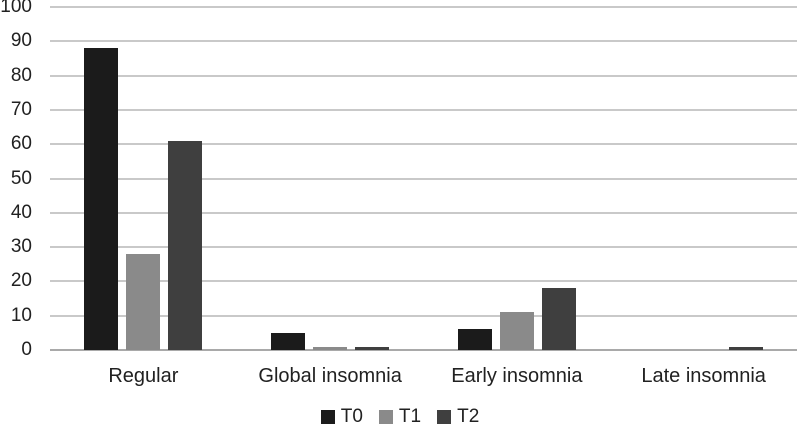 The height and width of the screenshot is (431, 800). What do you see at coordinates (468, 416) in the screenshot?
I see `legend-label: T2` at bounding box center [468, 416].